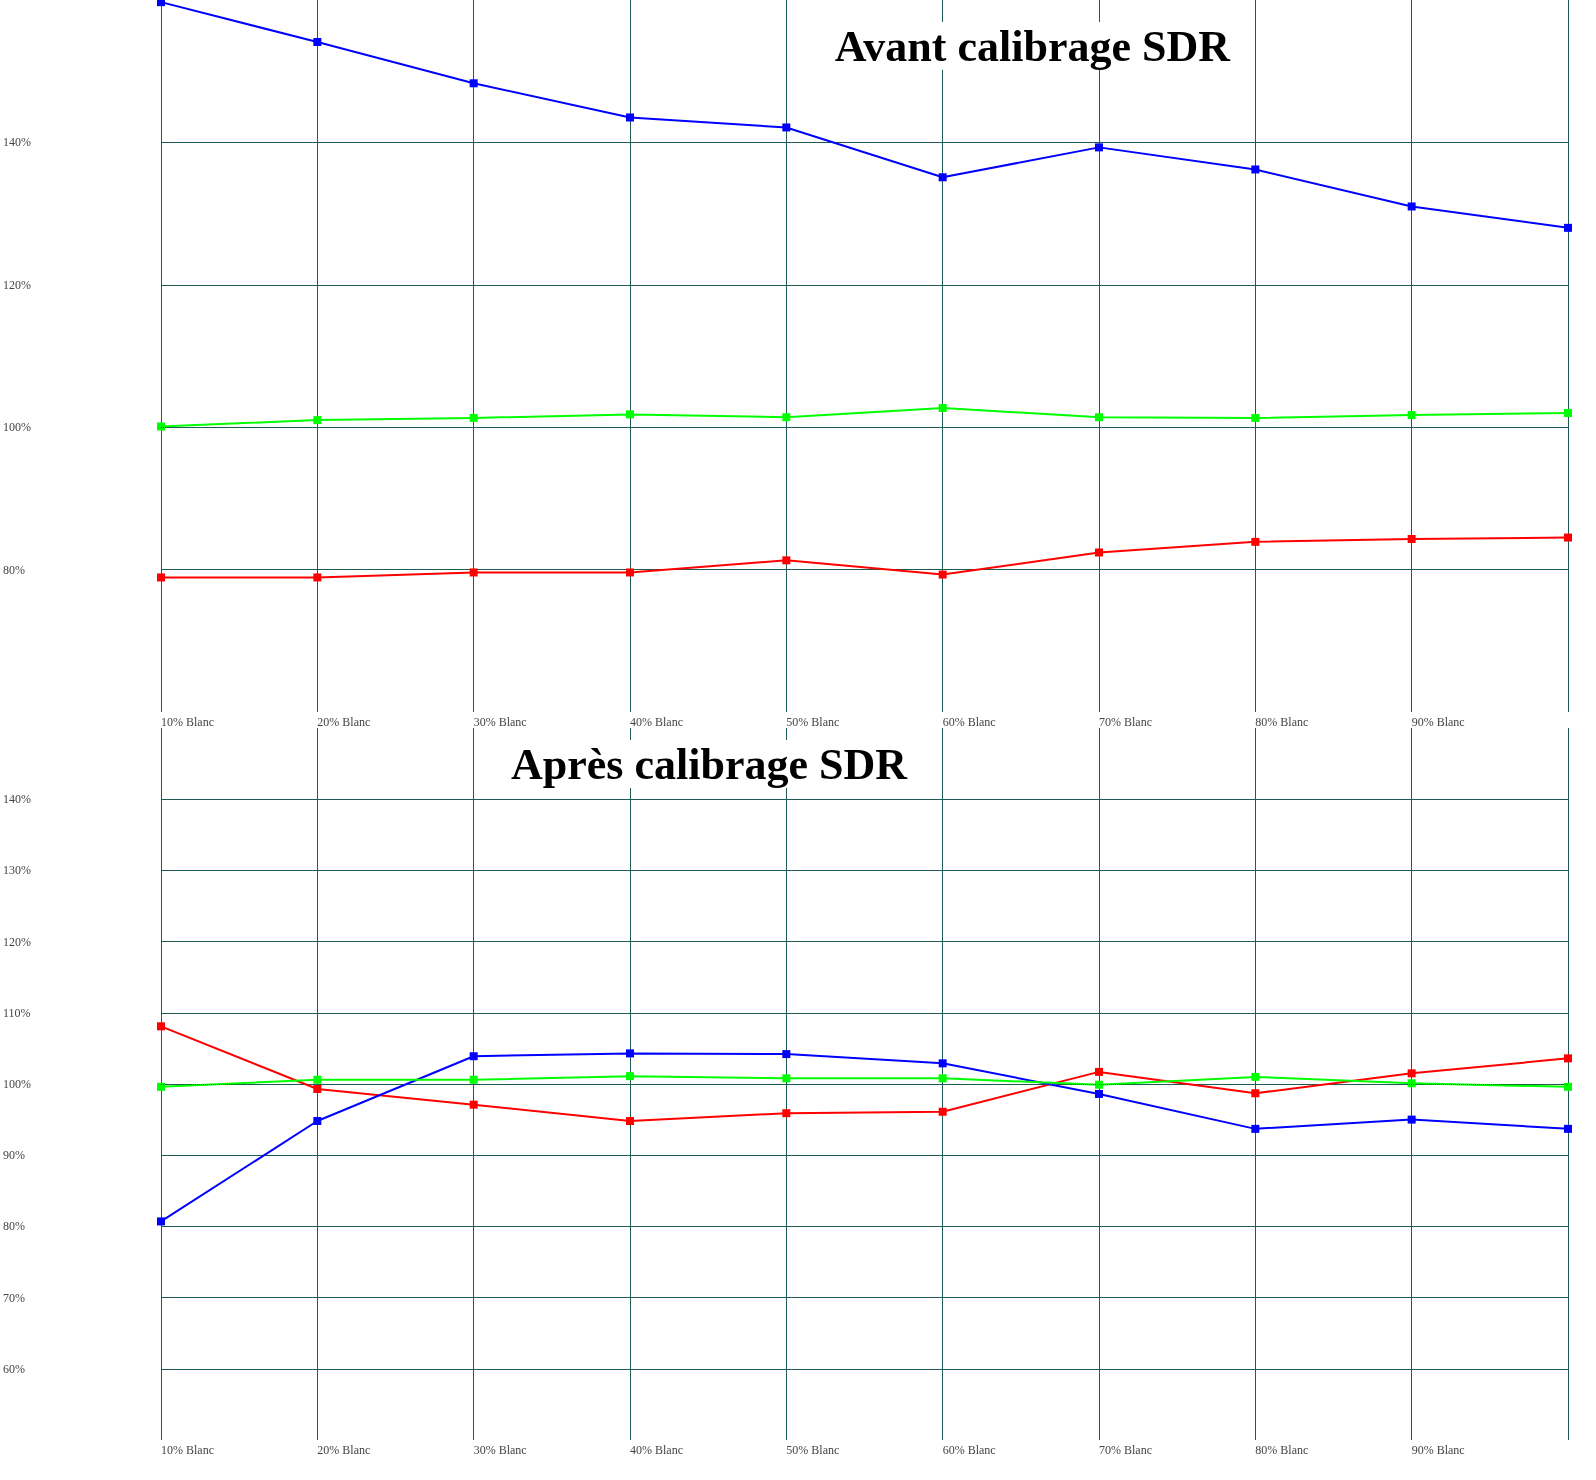 This screenshot has width=1596, height=1480. What do you see at coordinates (17, 870) in the screenshot?
I see `y-tick-label: 130%` at bounding box center [17, 870].